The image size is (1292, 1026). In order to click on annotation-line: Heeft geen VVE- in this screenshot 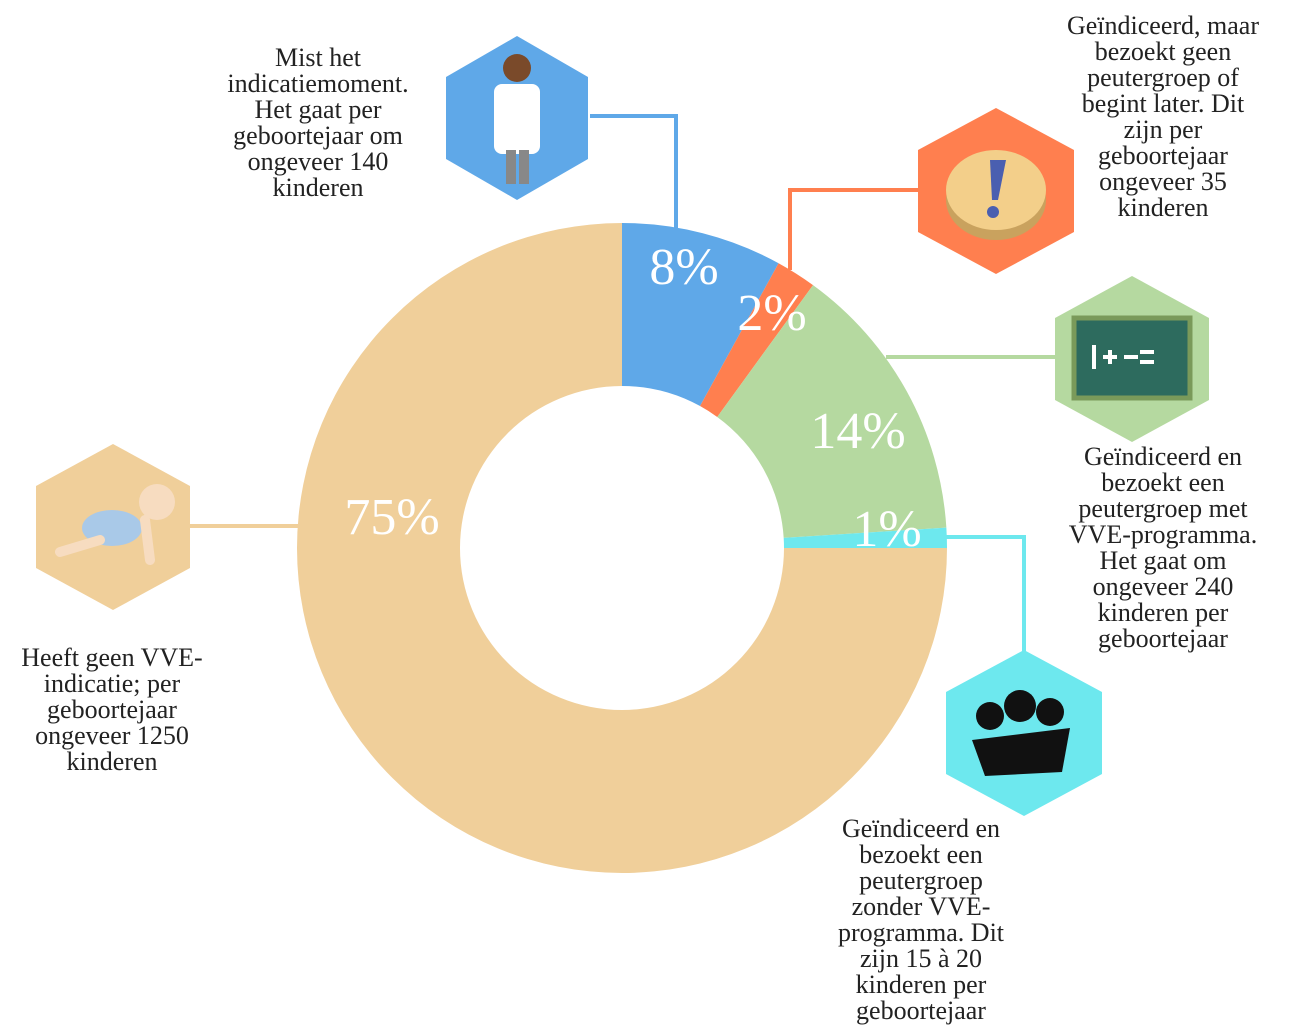, I will do `click(111, 657)`.